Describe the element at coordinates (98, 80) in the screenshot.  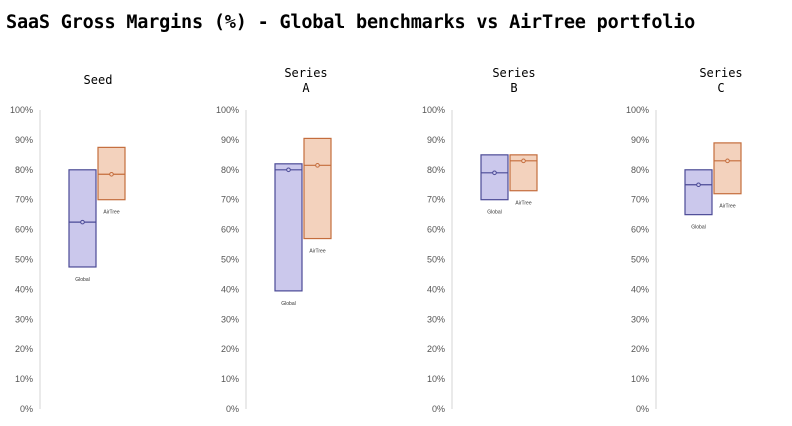
I see `panel-title-1-line-1: Seed` at that location.